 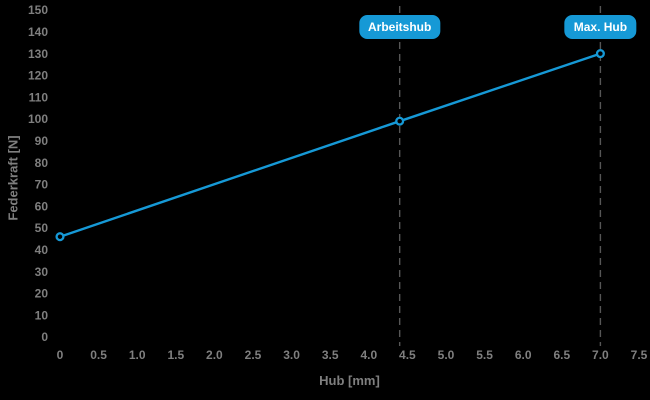 I want to click on x-tick-label: 1.0, so click(x=137, y=355).